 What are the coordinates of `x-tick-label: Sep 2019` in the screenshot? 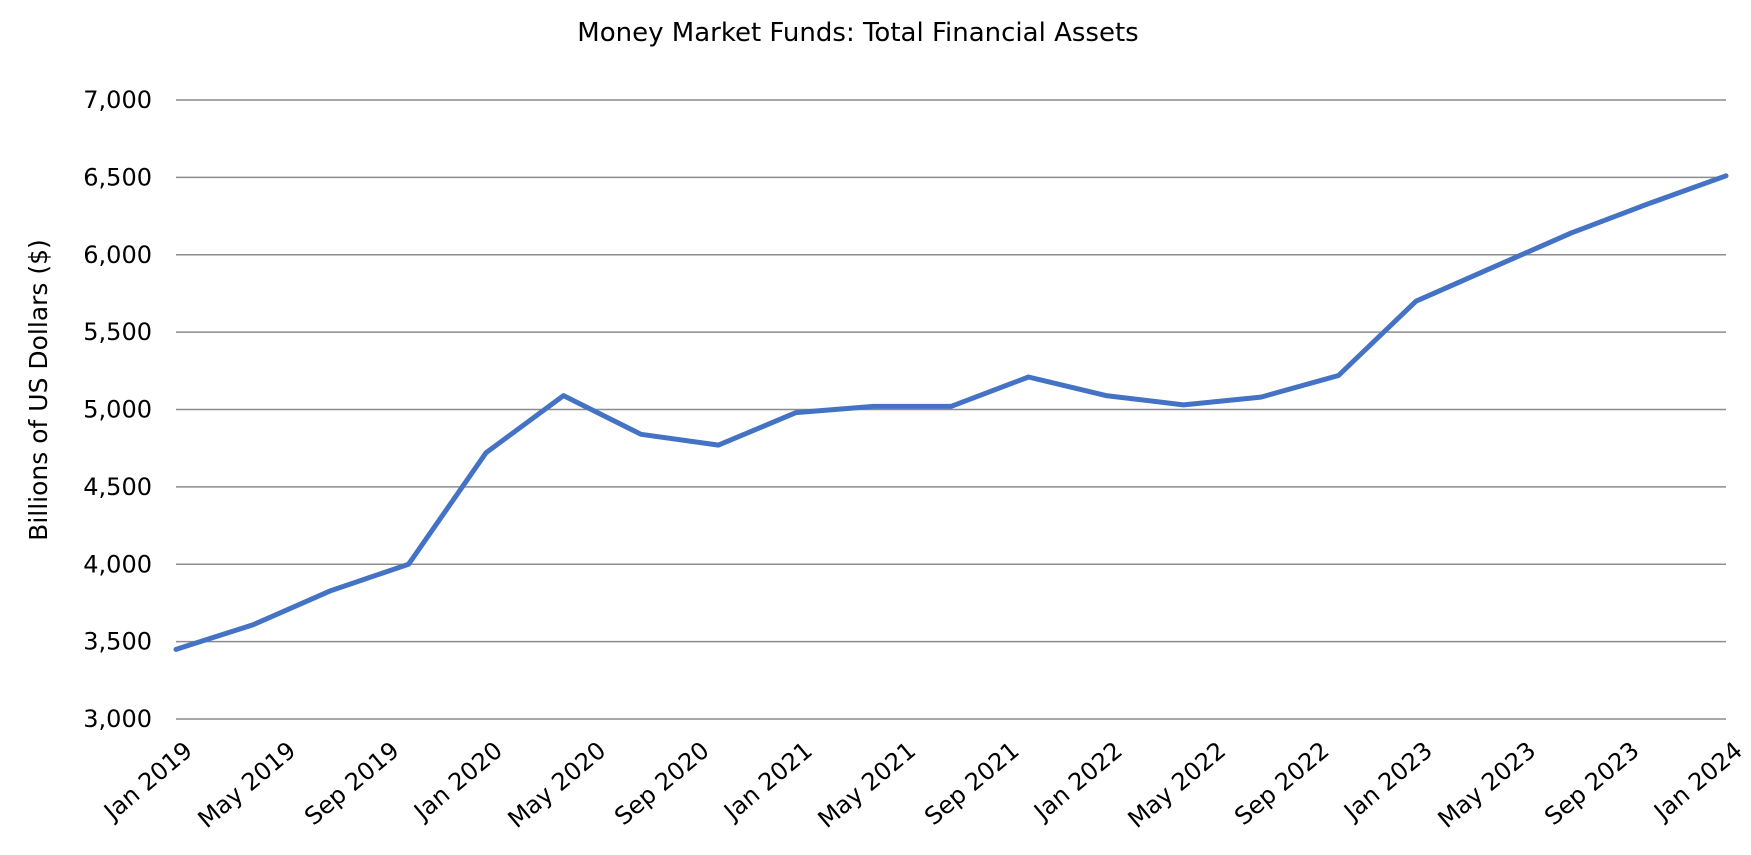 It's located at (351, 783).